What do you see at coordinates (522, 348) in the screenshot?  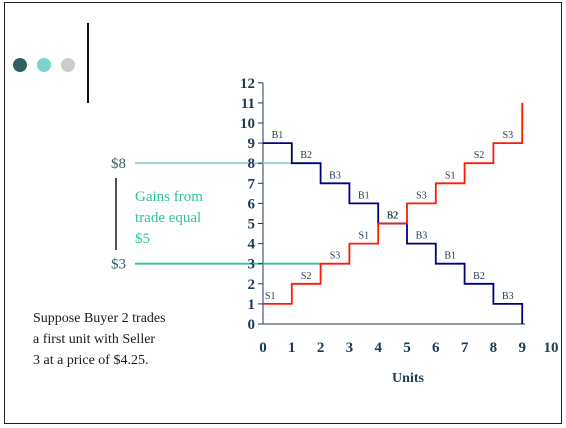 I see `x-tick-label: 9` at bounding box center [522, 348].